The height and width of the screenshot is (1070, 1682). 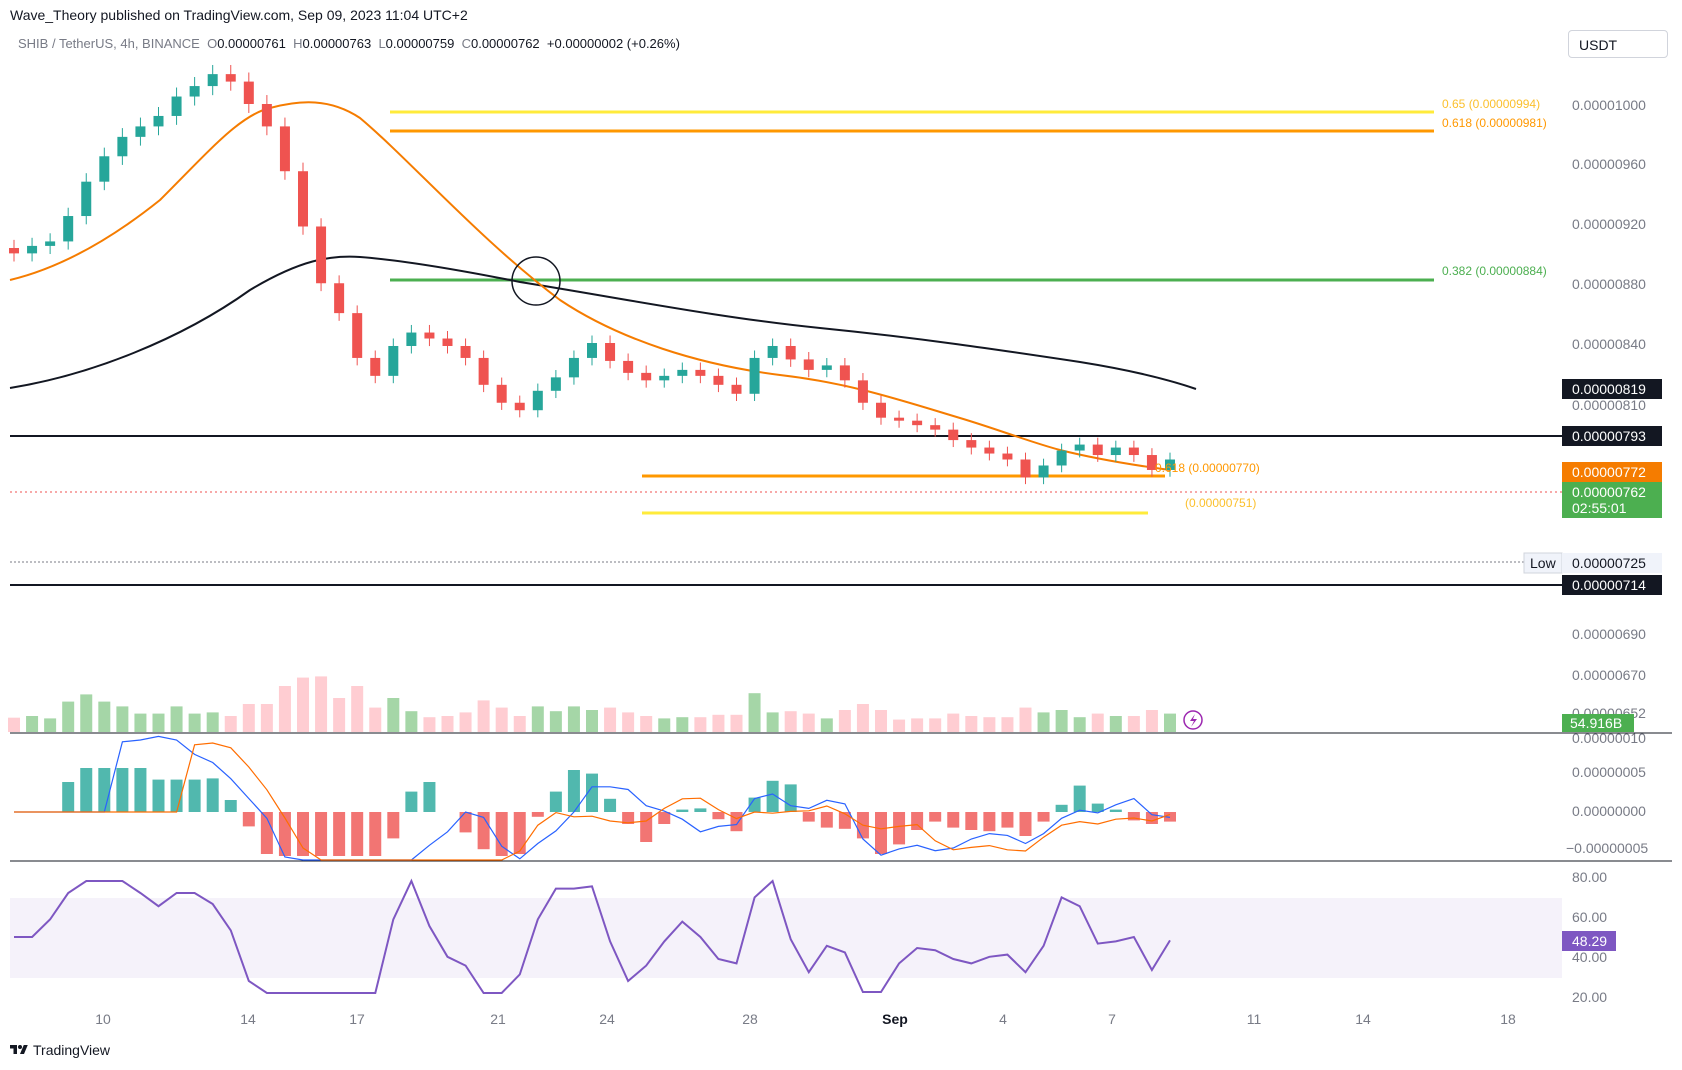 What do you see at coordinates (1599, 508) in the screenshot?
I see `countdown-text: 02:55:01` at bounding box center [1599, 508].